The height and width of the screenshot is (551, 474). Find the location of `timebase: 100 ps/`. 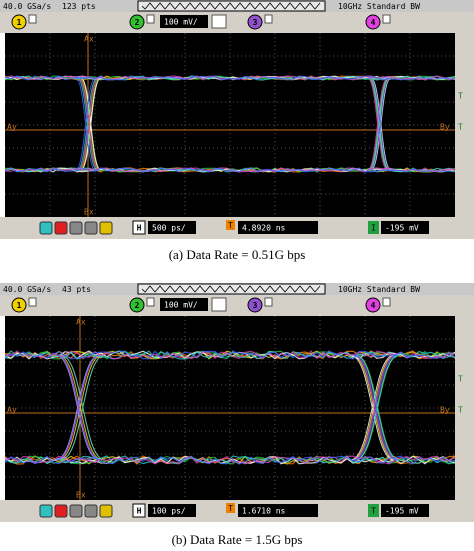

timebase: 100 ps/ is located at coordinates (169, 511).